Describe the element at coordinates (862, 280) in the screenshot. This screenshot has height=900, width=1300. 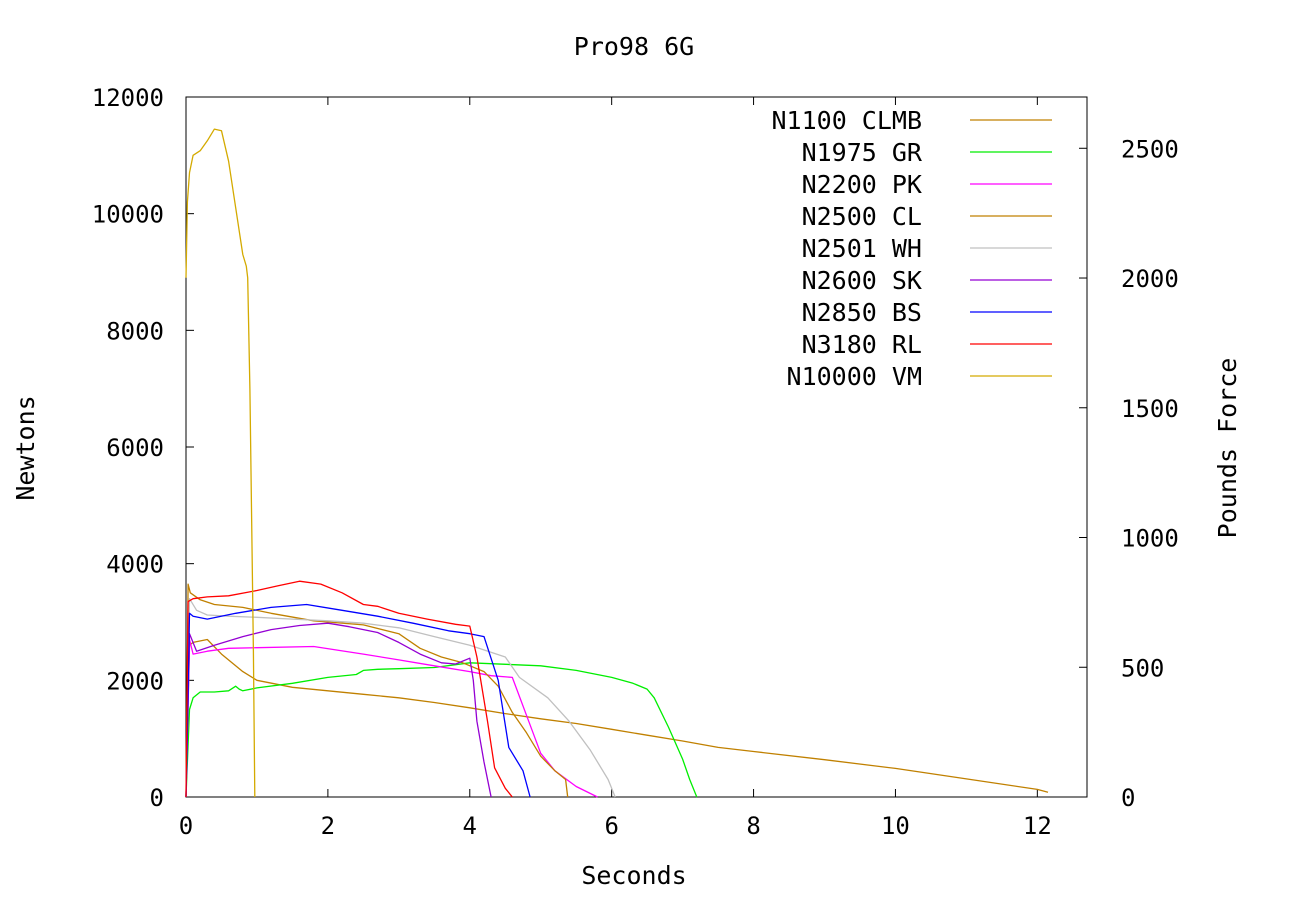
I see `legend-label-n2600-sk: N2600 SK` at that location.